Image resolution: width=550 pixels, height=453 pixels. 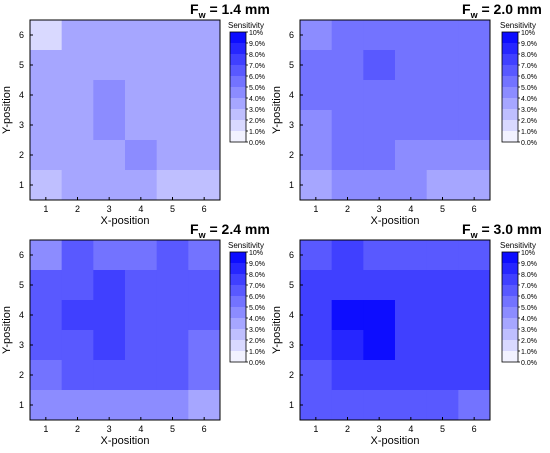 I want to click on legend-tick-label: 4.0%, so click(x=529, y=99).